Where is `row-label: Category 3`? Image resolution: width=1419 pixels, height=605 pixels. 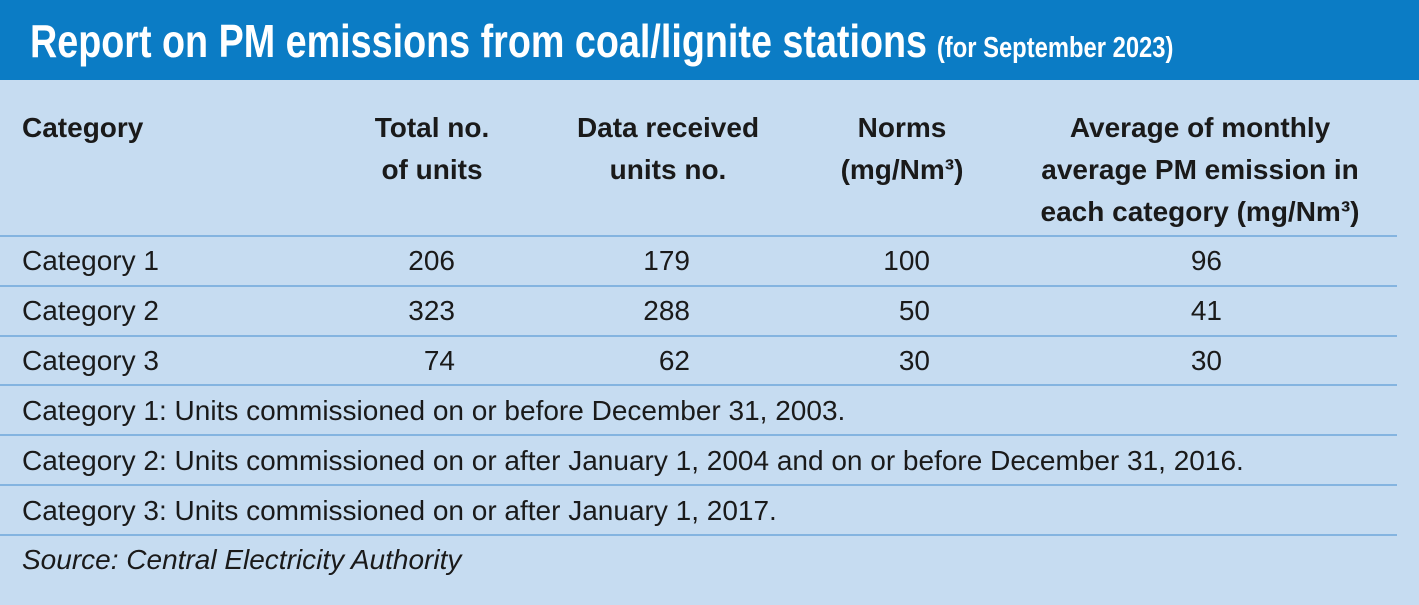 row-label: Category 3 is located at coordinates (90, 360).